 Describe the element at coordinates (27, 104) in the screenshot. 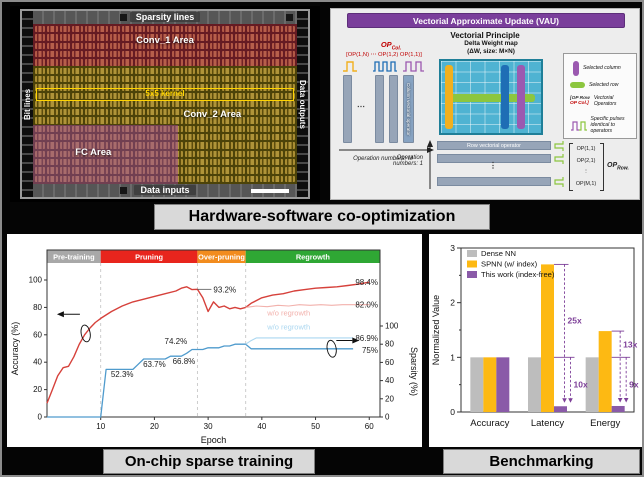

I see `chip-left-pads: Bit lines` at that location.